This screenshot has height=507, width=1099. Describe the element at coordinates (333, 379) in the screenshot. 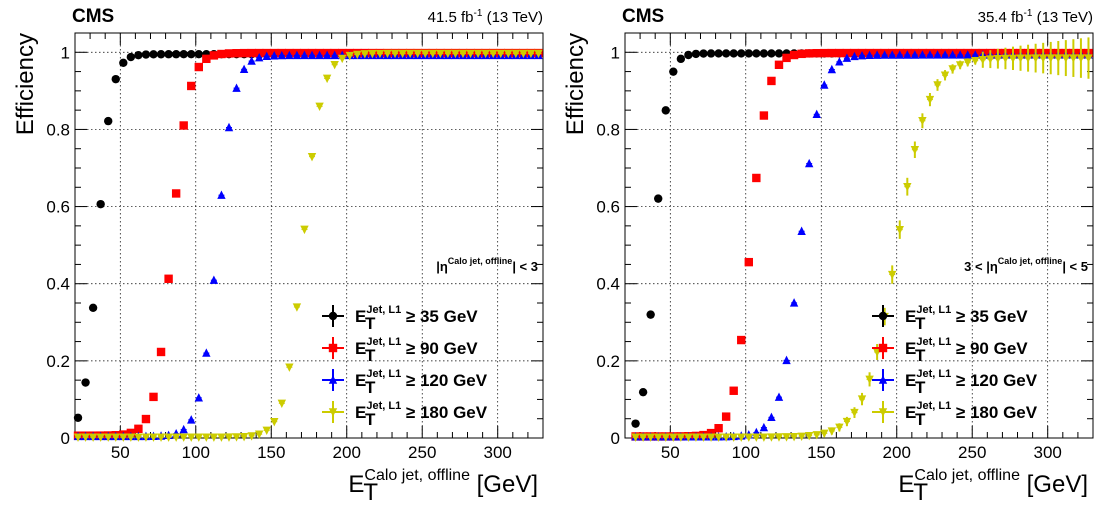

I see `legend-marker` at that location.